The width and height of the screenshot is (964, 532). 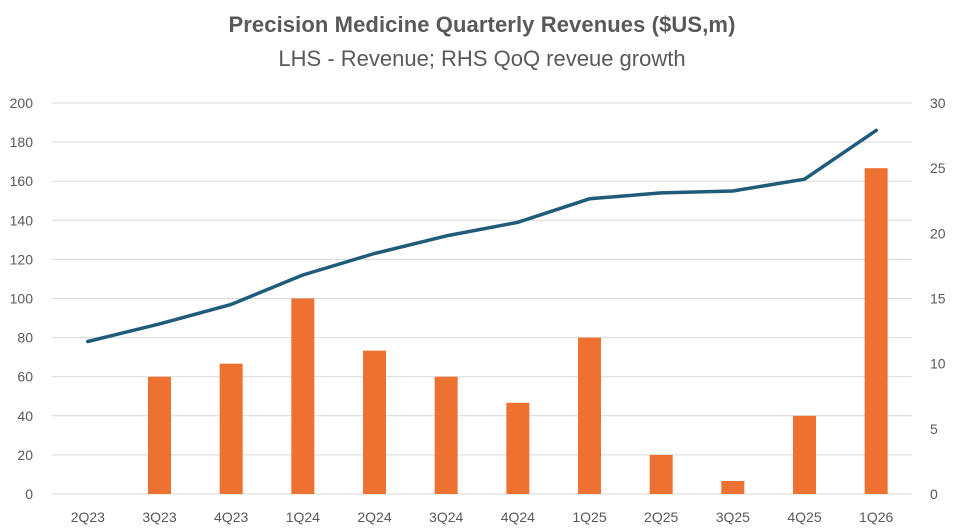 What do you see at coordinates (159, 435) in the screenshot?
I see `bar-3Q23` at bounding box center [159, 435].